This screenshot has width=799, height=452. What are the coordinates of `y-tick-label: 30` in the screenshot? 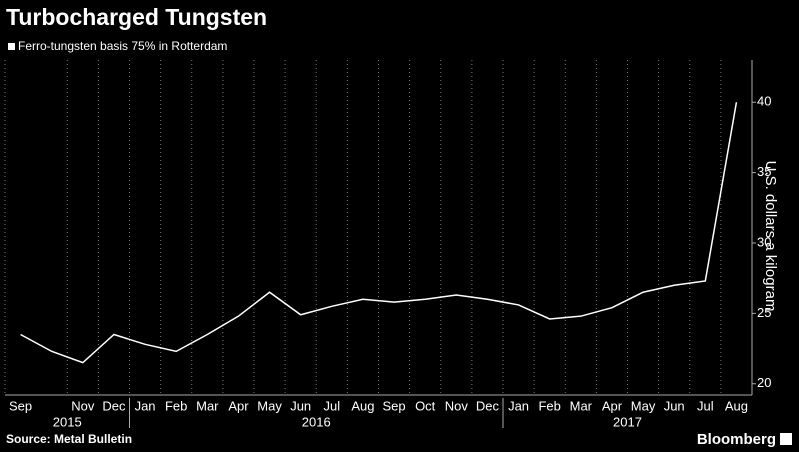 It's located at (764, 241).